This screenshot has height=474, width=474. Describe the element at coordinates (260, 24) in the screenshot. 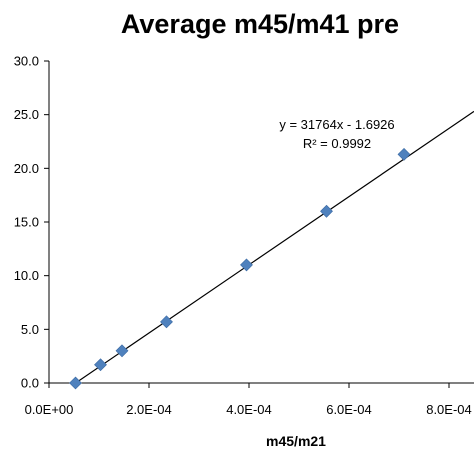

I see `chart-title: Average m45/m41 pre` at that location.